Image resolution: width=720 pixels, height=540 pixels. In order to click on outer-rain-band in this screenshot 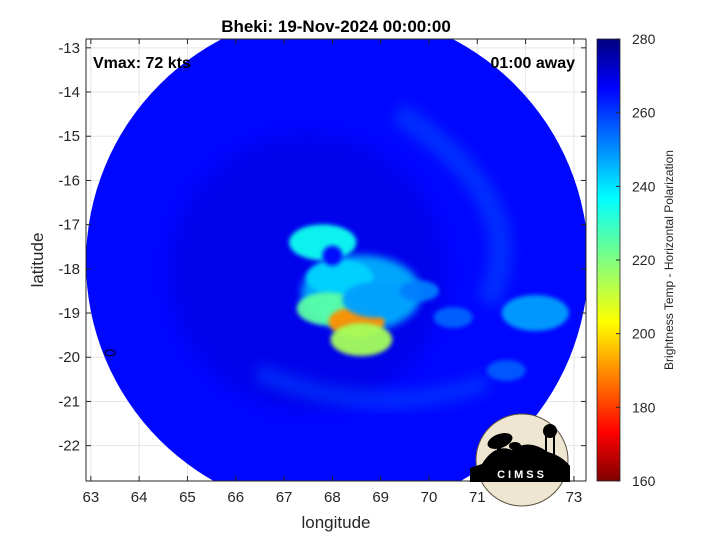, I will do `click(451, 205)`.